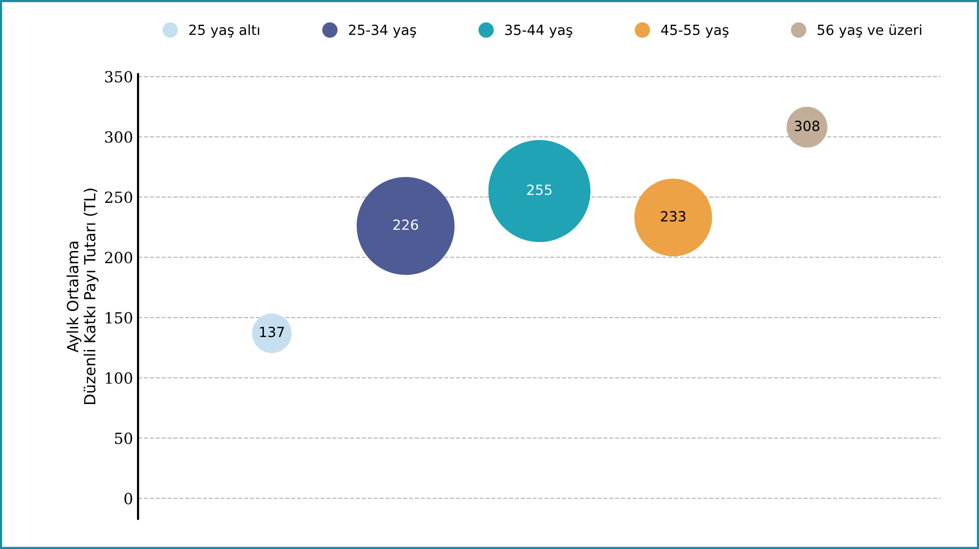  What do you see at coordinates (673, 216) in the screenshot?
I see `data-label: 233` at bounding box center [673, 216].